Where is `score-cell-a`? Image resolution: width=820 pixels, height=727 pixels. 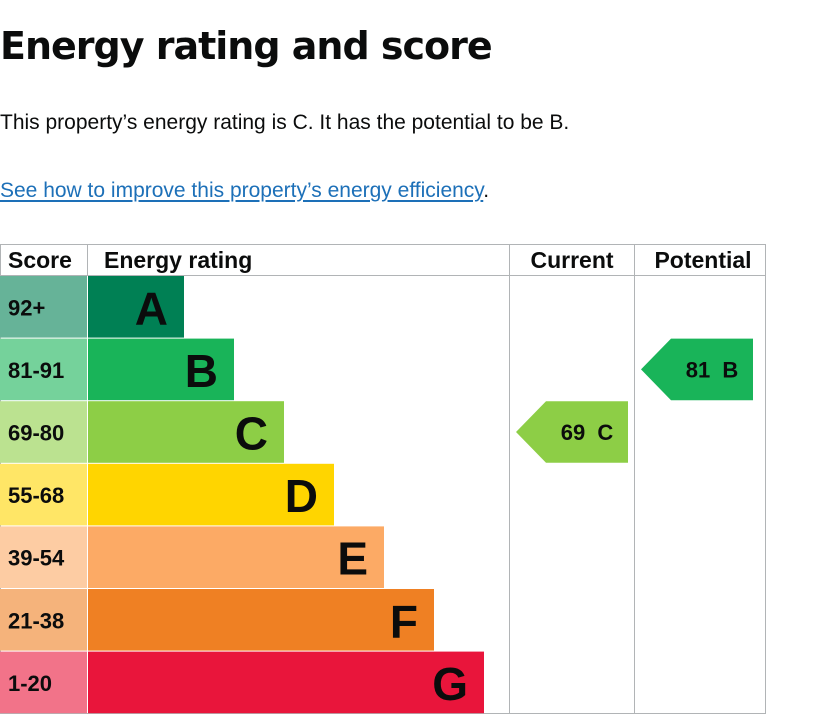
score-cell-a is located at coordinates (43, 307).